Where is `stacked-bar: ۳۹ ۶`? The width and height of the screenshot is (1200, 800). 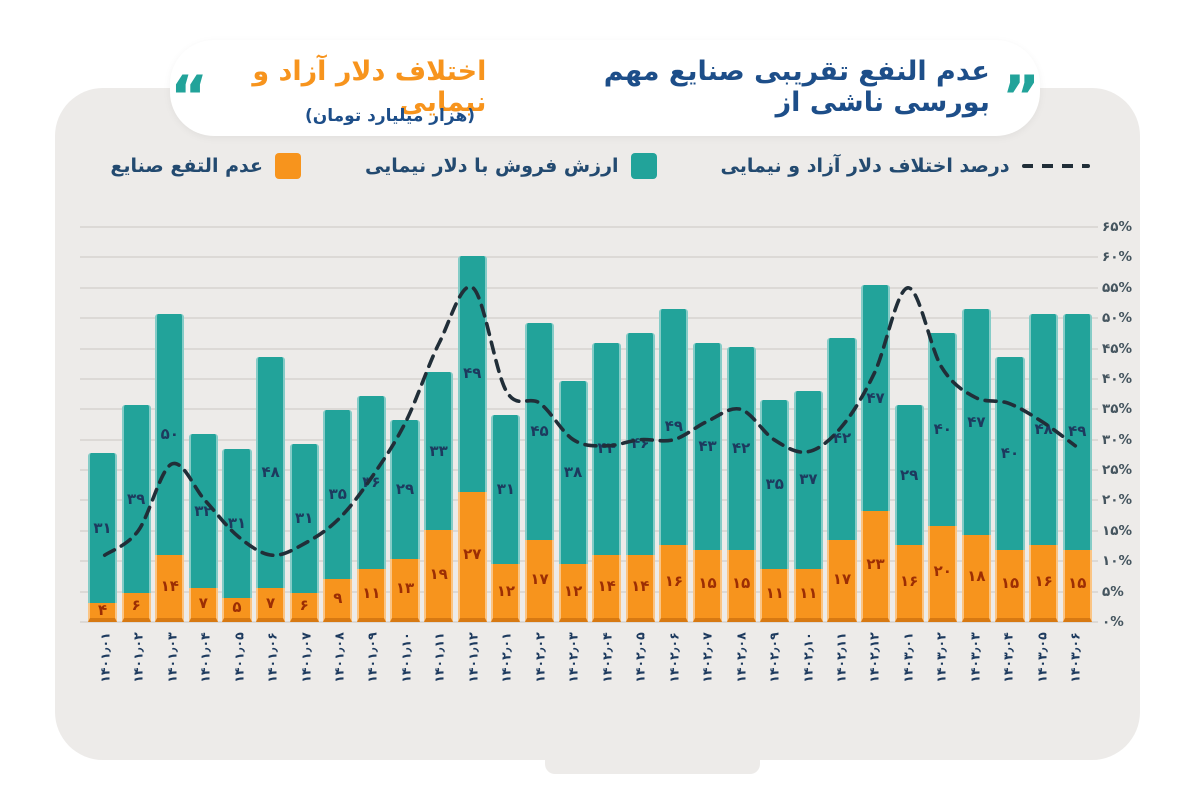 stacked-bar: ۳۹ ۶ is located at coordinates (136, 424).